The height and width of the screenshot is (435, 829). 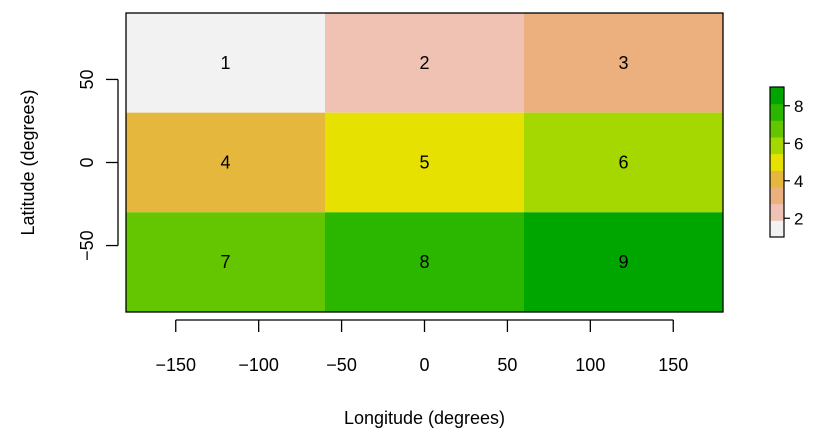 I want to click on legend-tick-label: 8, so click(x=798, y=106).